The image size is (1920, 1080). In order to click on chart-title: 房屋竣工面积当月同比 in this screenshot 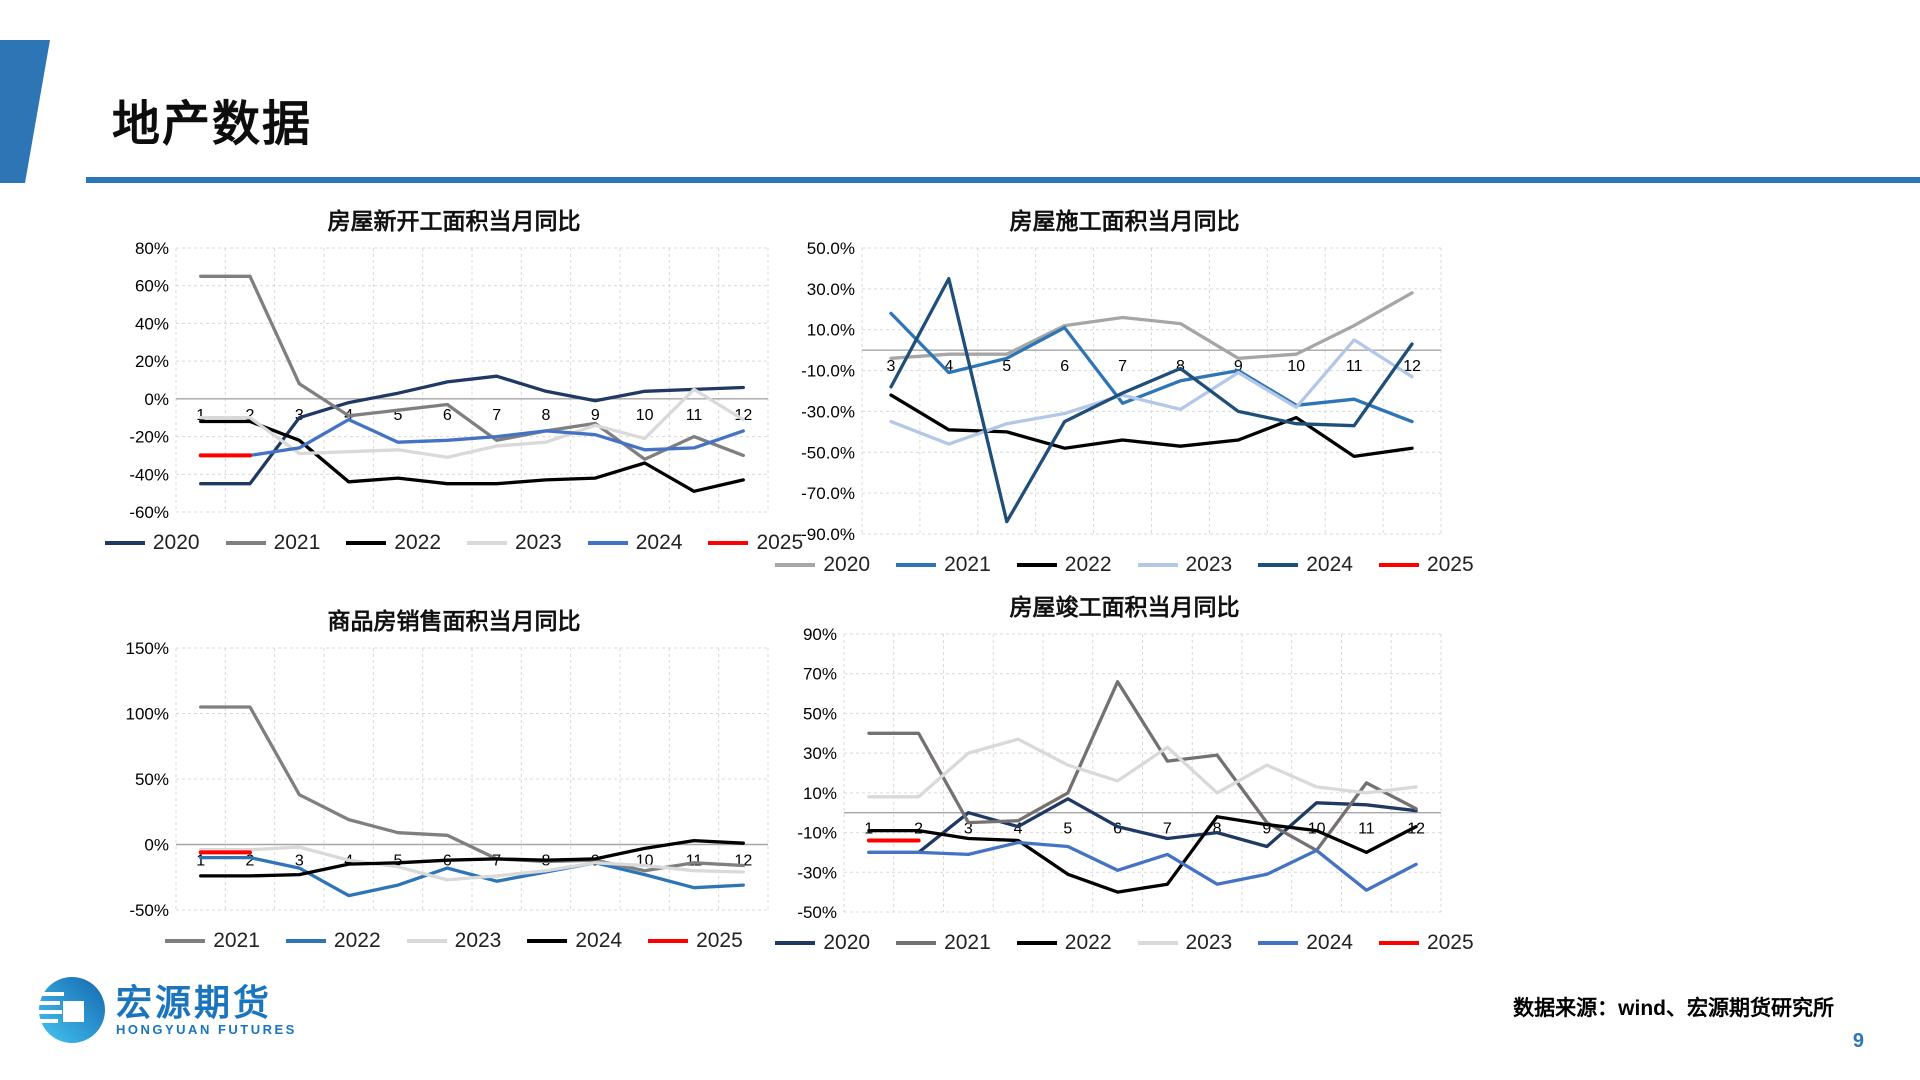, I will do `click(1124, 607)`.